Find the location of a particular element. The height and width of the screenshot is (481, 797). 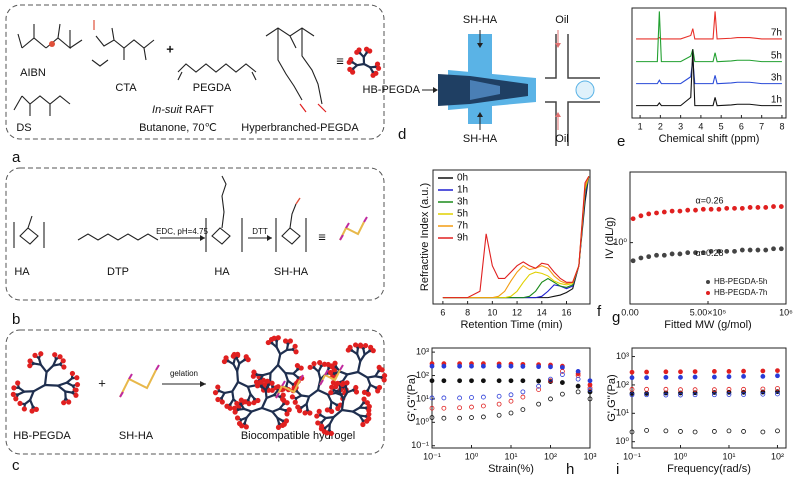

arrow-head is located at coordinates (480, 114).